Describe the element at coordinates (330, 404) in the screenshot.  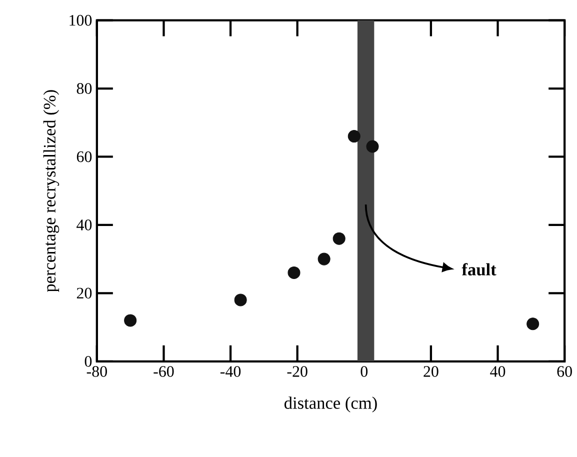
I see `x-axis-title: distance (cm)` at that location.